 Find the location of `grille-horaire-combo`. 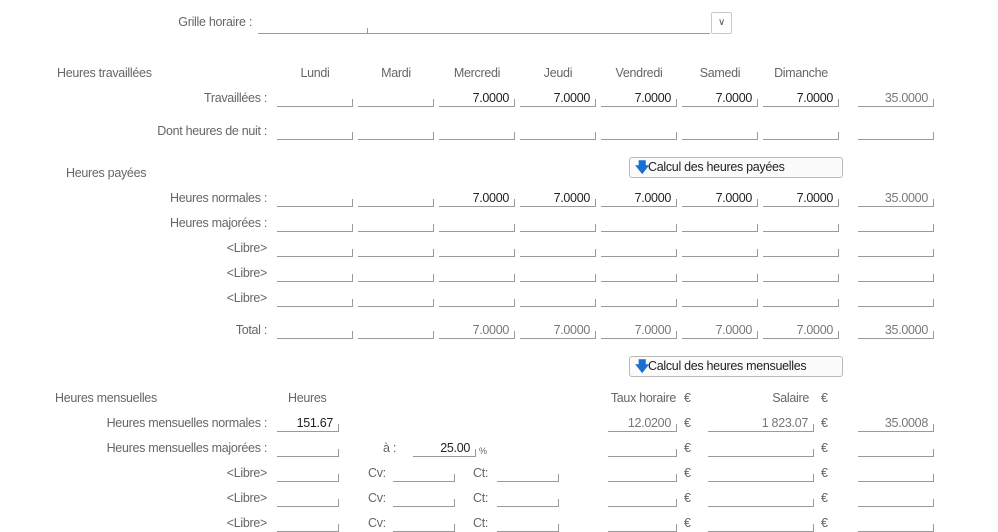

grille-horaire-combo is located at coordinates (484, 25).